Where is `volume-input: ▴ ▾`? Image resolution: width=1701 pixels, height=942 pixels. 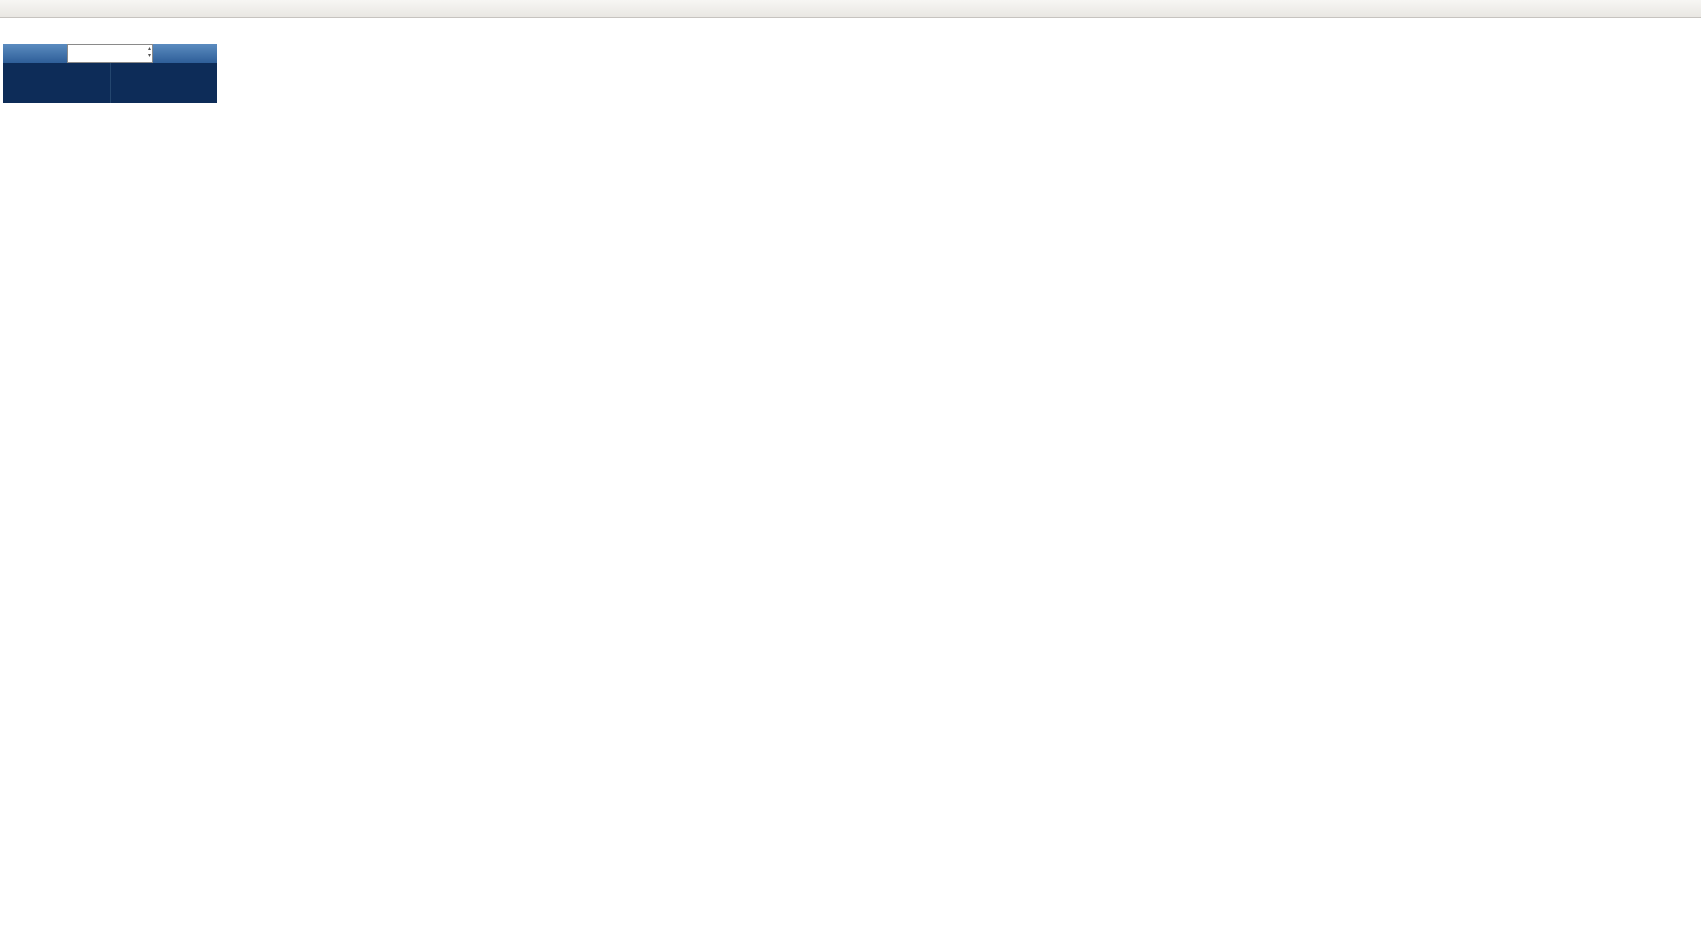 volume-input: ▴ ▾ is located at coordinates (110, 53).